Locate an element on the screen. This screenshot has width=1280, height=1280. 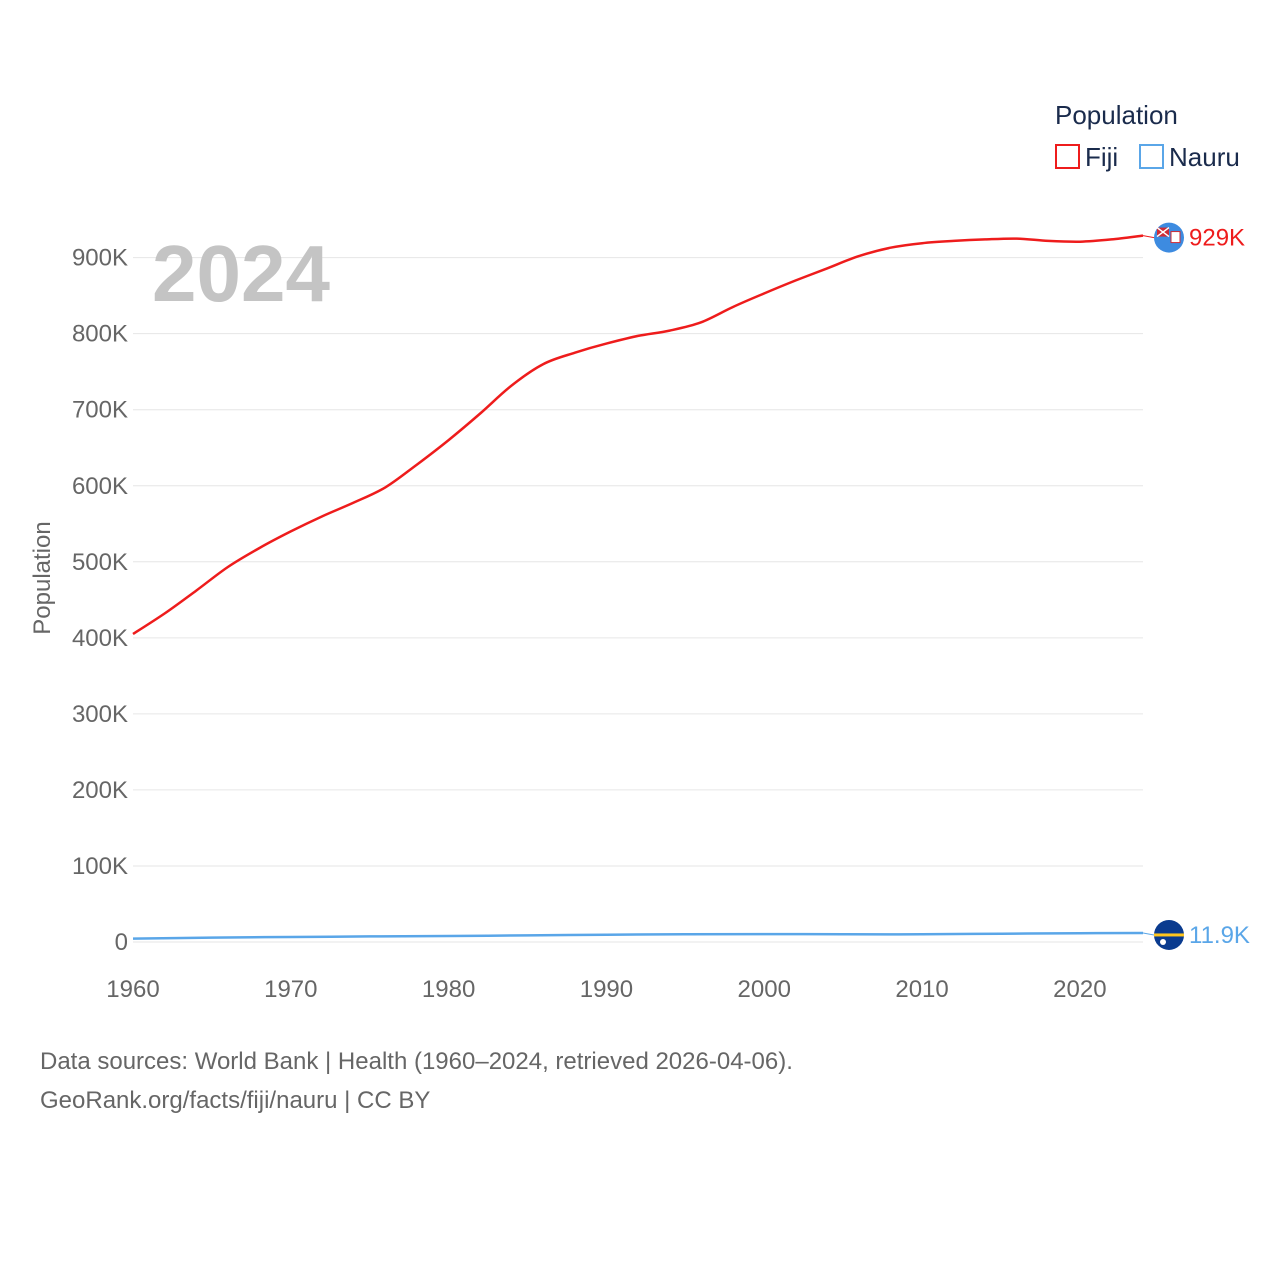
x-tick-label: 2000 is located at coordinates (764, 989).